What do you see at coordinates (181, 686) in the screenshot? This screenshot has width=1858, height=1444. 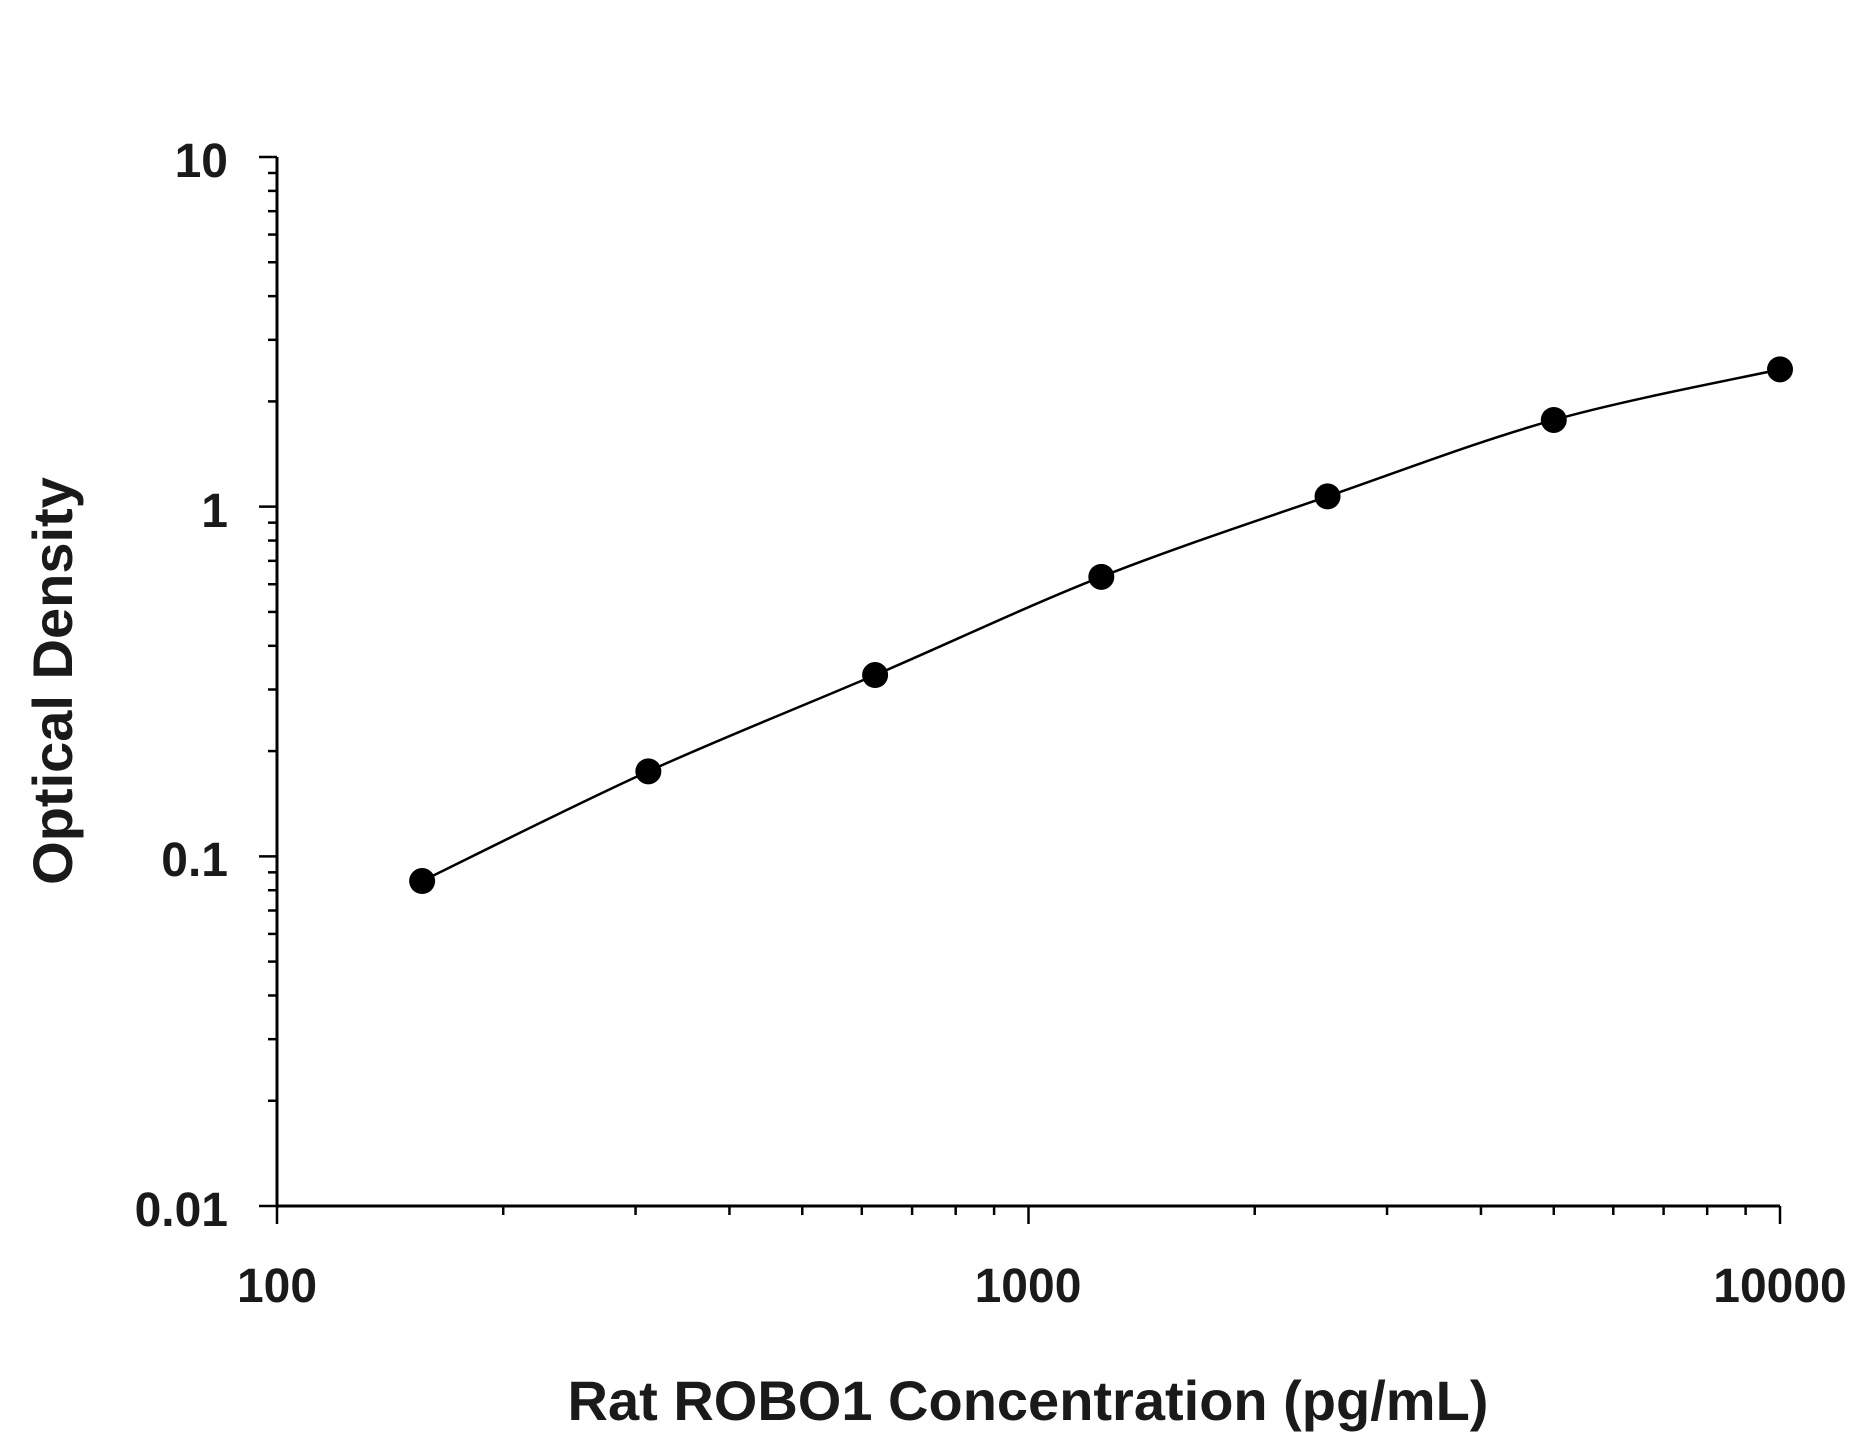 I see `y-tick-labels: 0.01 0.1 1 10` at bounding box center [181, 686].